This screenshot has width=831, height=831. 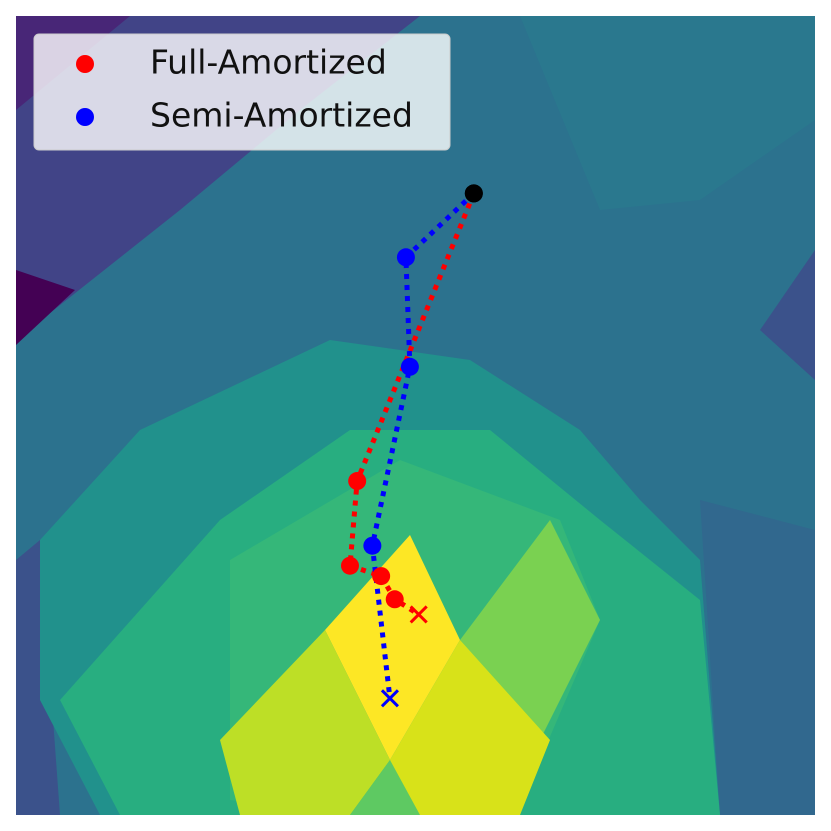 I want to click on plot-area, so click(x=411, y=446).